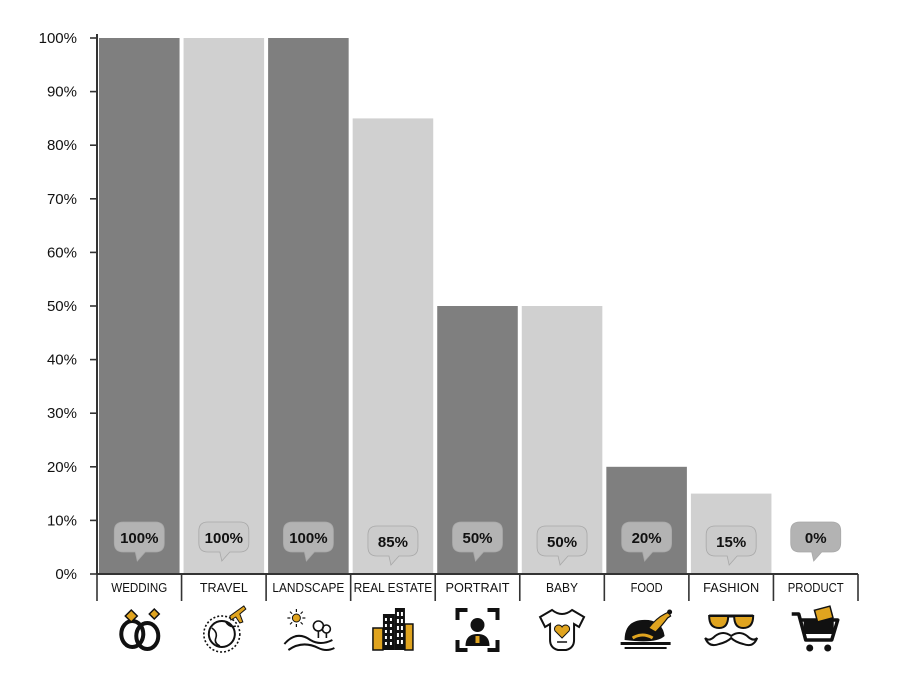 This screenshot has width=900, height=676. Describe the element at coordinates (731, 630) in the screenshot. I see `sunglasses-mustache-icon` at that location.